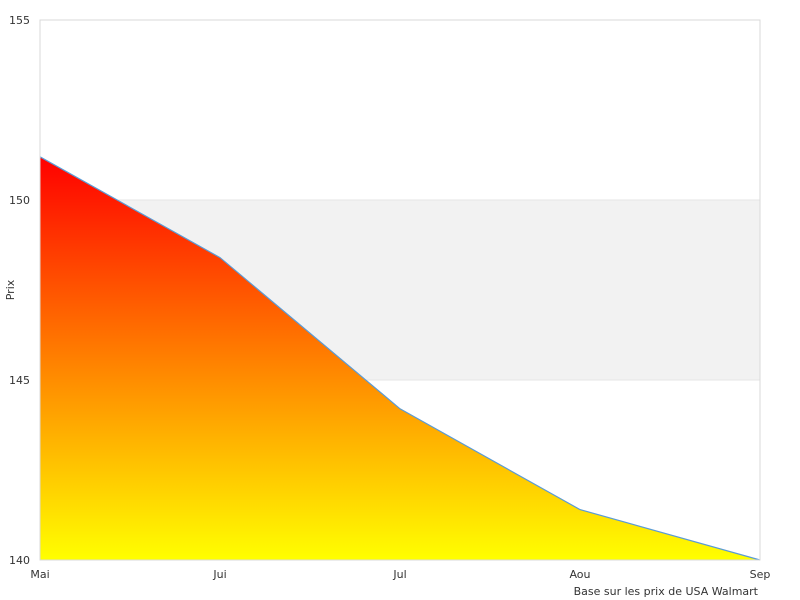 Image resolution: width=800 pixels, height=600 pixels. Describe the element at coordinates (19, 560) in the screenshot. I see `y-tick-label: 140` at that location.